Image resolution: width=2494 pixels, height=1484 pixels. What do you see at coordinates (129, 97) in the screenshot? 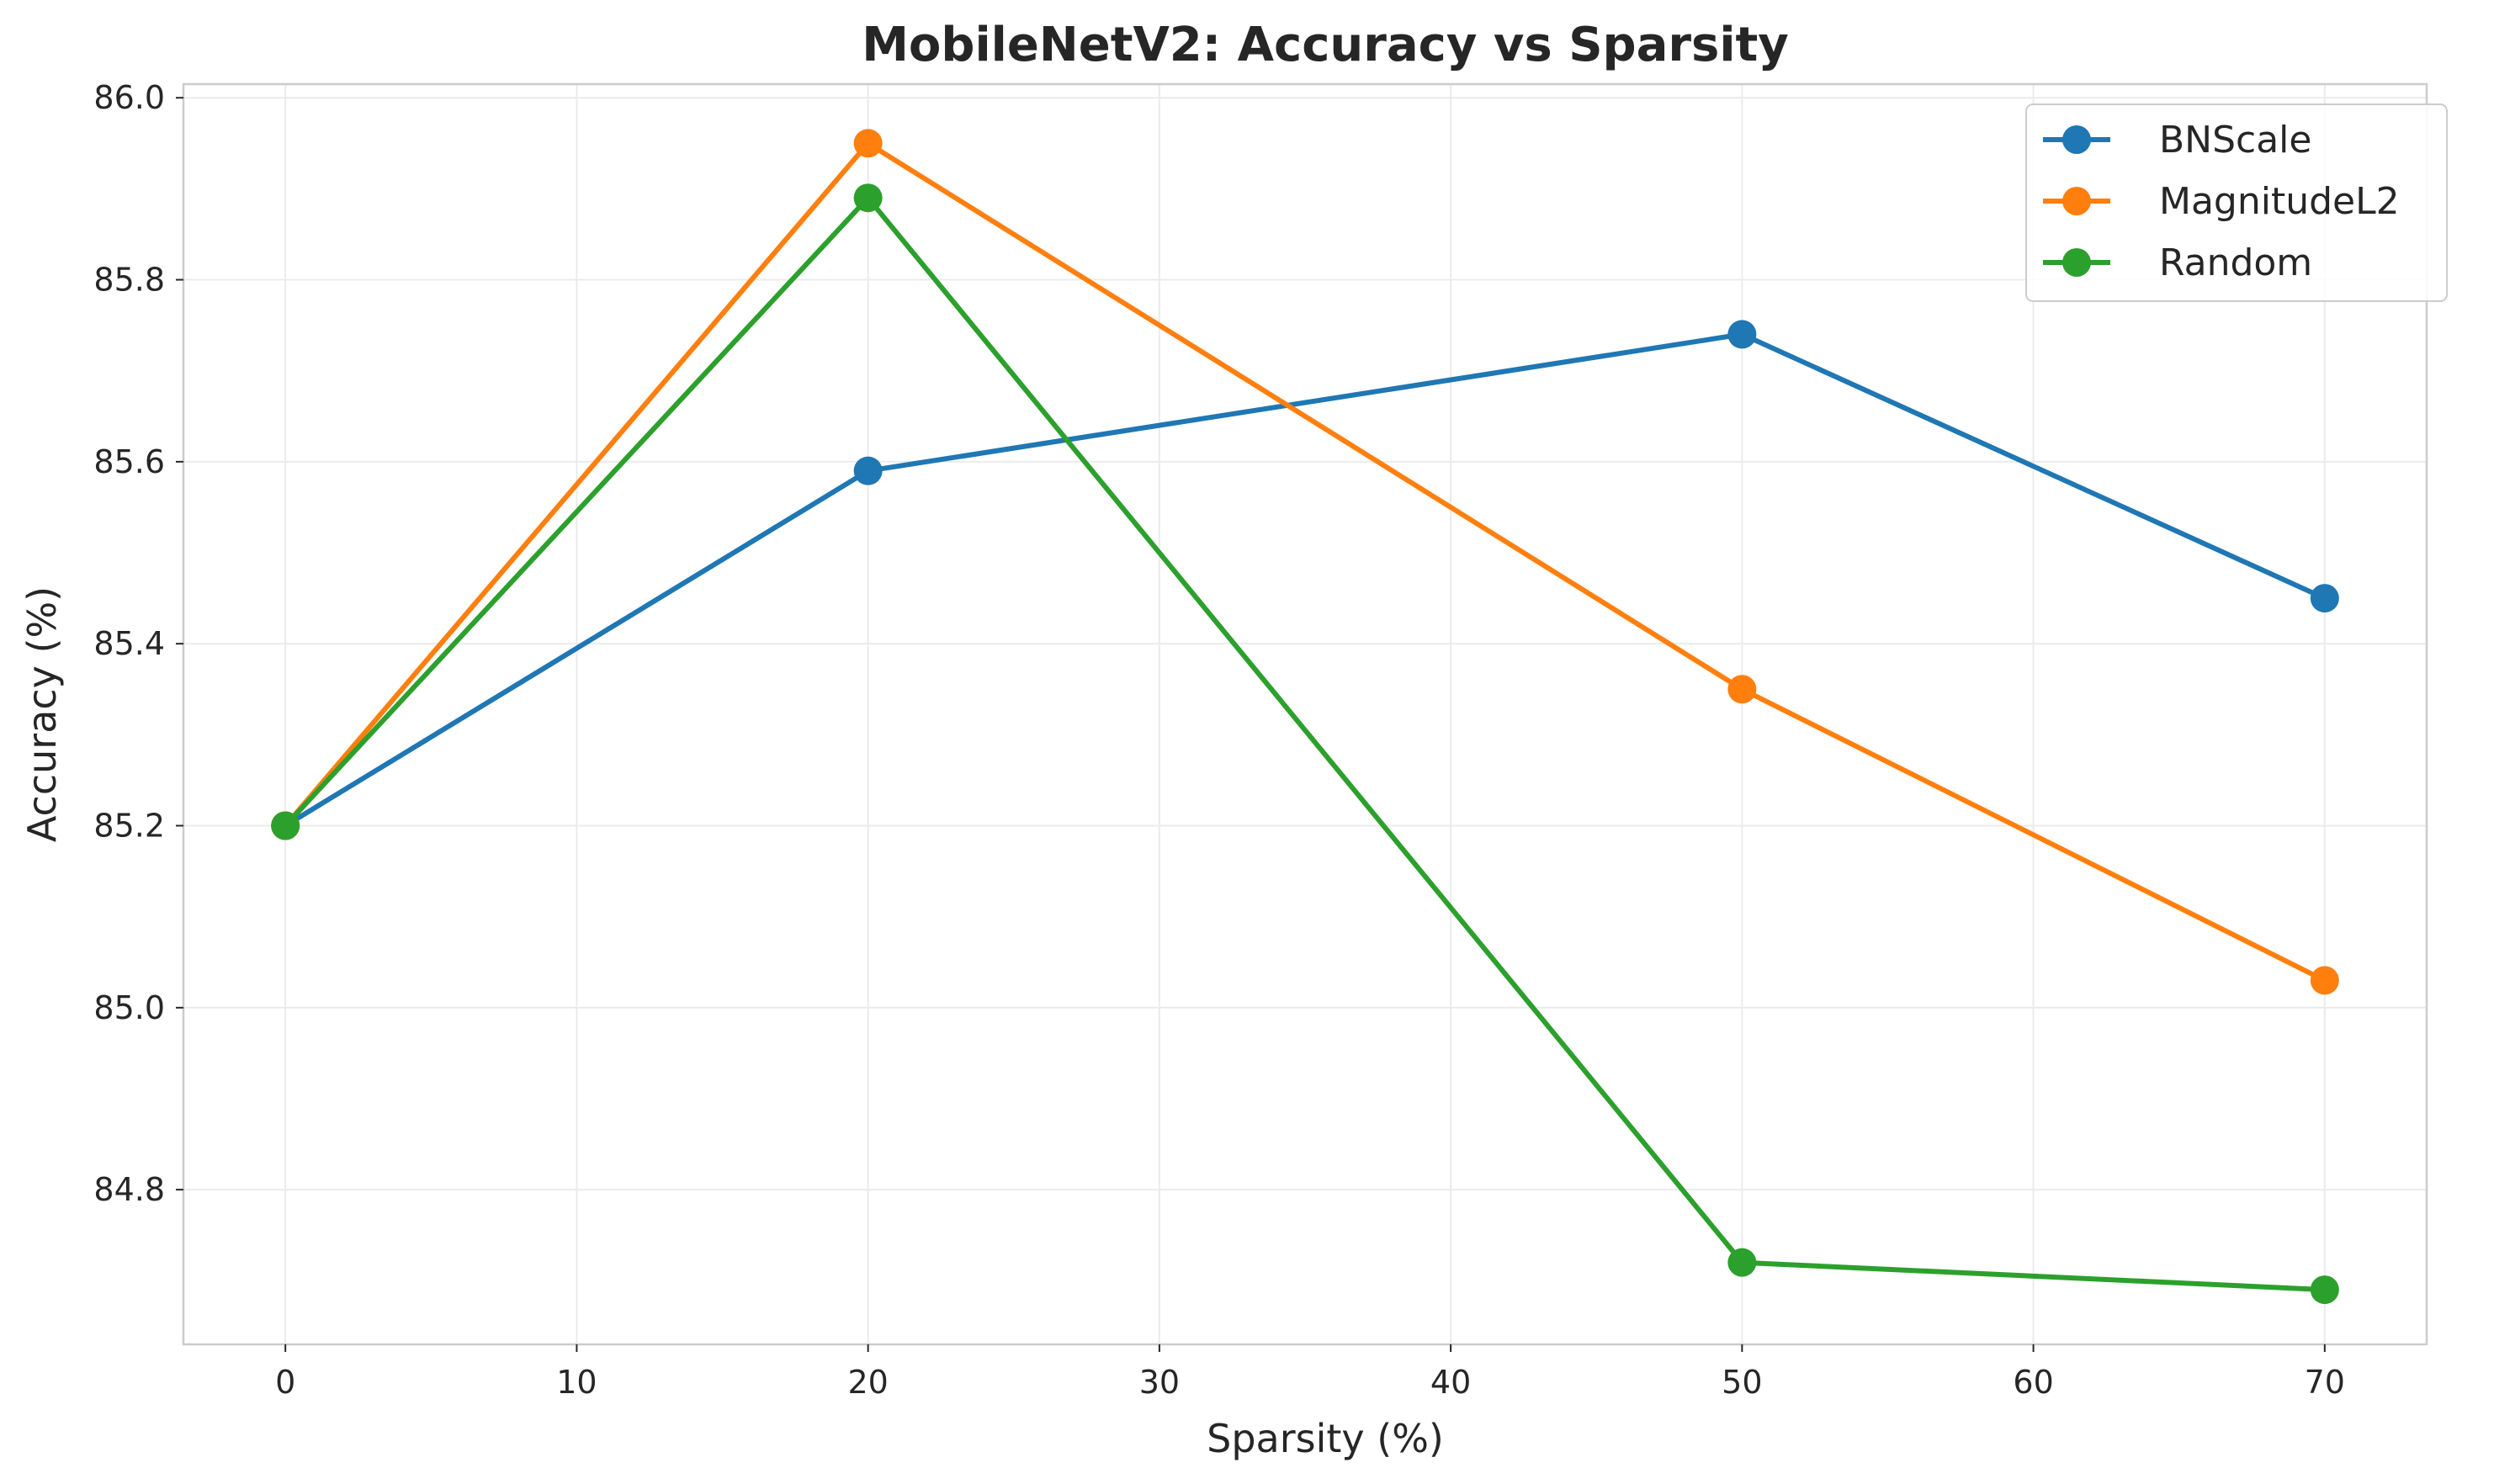
I see `y-tick-label: 86.0` at bounding box center [129, 97].